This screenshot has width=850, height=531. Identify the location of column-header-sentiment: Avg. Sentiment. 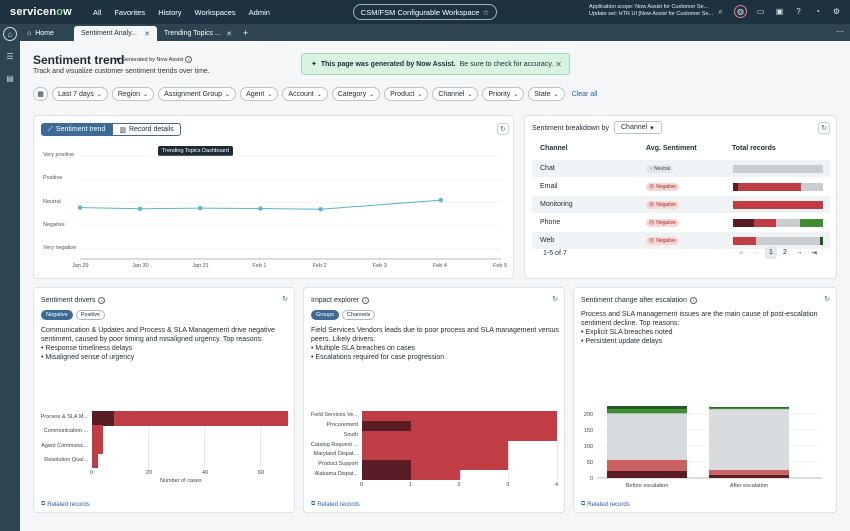
(671, 148).